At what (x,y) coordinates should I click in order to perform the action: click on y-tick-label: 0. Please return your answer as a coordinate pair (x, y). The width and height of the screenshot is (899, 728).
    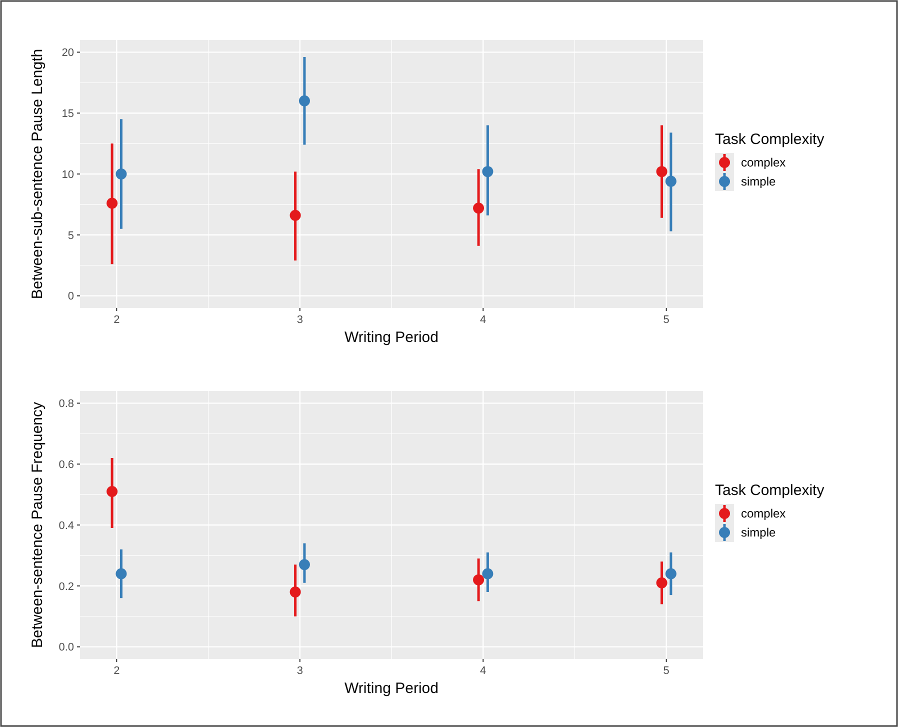
    Looking at the image, I should click on (71, 296).